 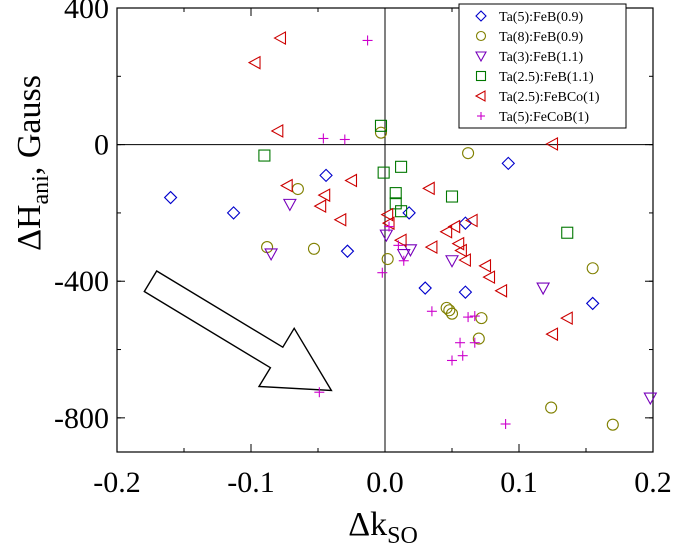 I want to click on x-tick-label: 0.2, so click(x=653, y=482).